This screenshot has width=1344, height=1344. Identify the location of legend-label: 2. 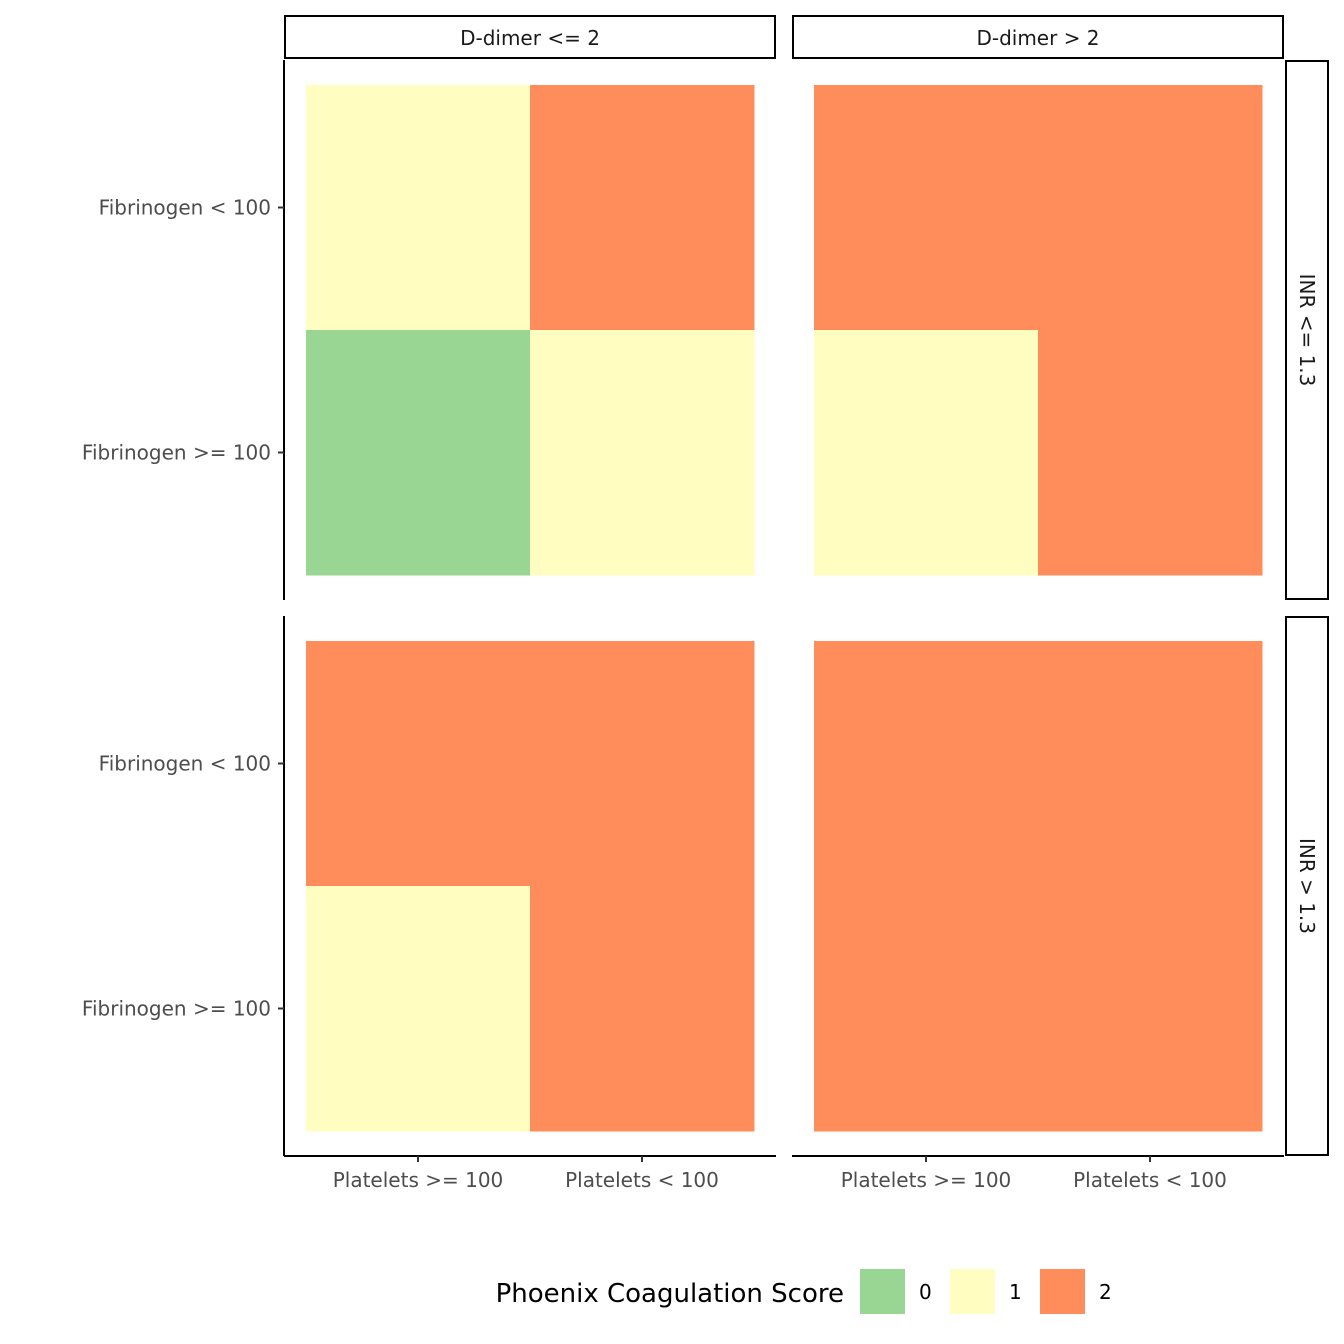
(1105, 1292).